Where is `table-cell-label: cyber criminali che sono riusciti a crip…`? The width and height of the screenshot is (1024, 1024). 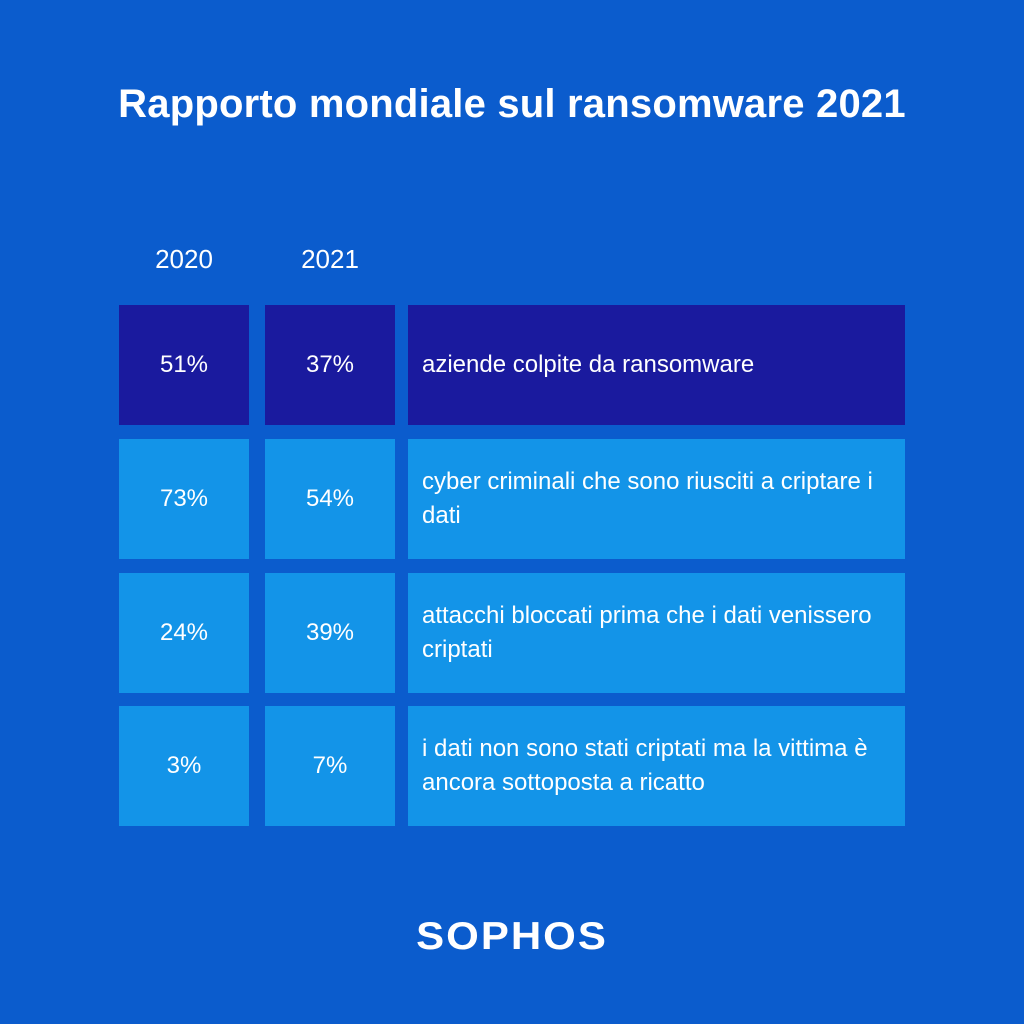
table-cell-label: cyber criminali che sono riusciti a crip… is located at coordinates (656, 499).